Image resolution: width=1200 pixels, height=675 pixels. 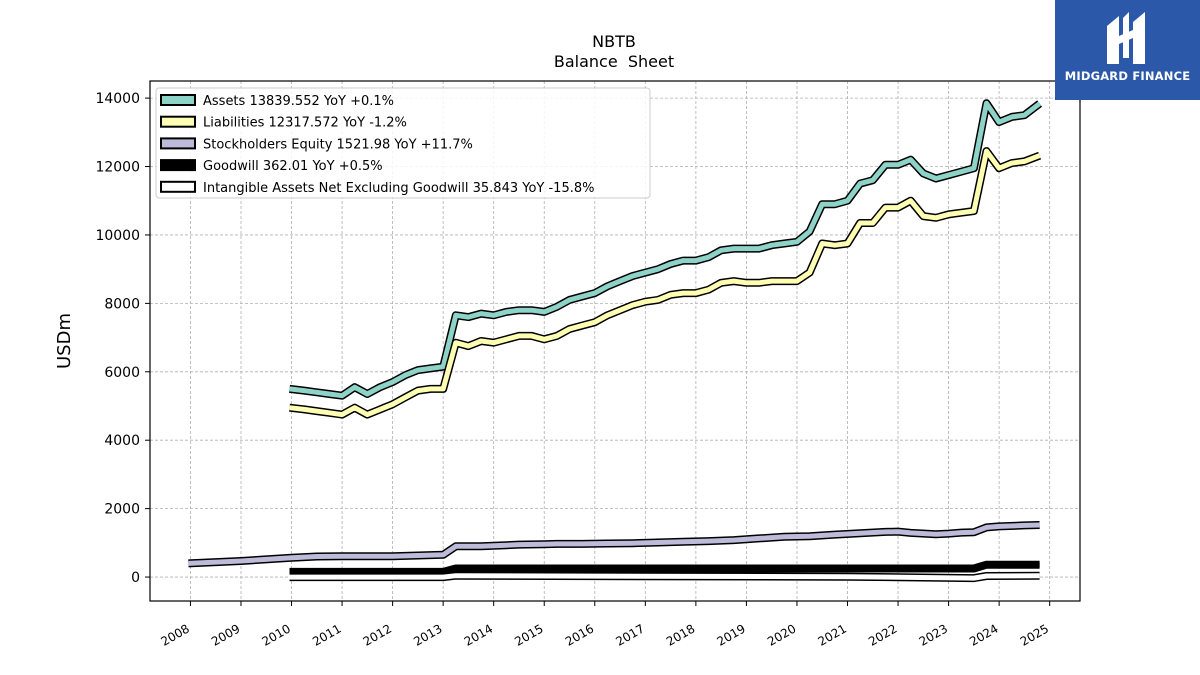 I want to click on x-tick-label: 2013, so click(x=427, y=634).